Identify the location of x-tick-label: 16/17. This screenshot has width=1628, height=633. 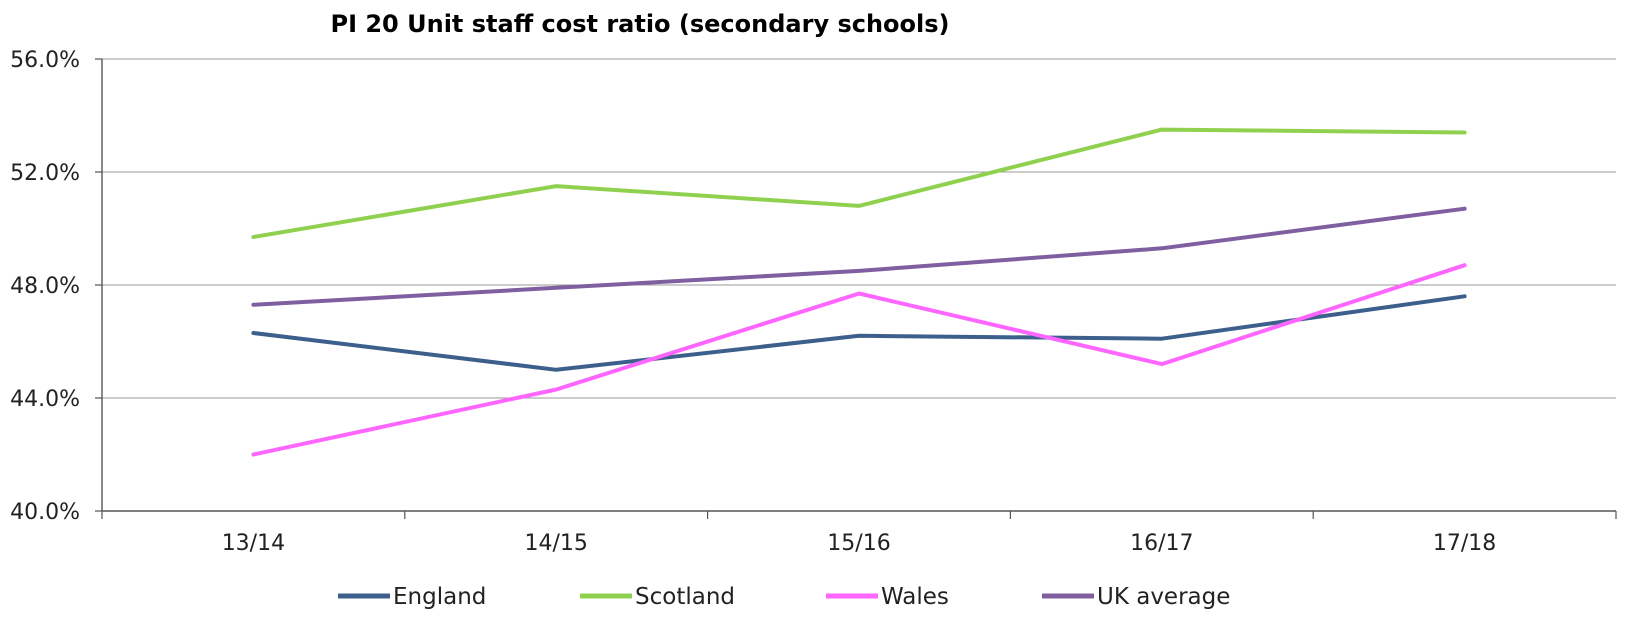
(1161, 543).